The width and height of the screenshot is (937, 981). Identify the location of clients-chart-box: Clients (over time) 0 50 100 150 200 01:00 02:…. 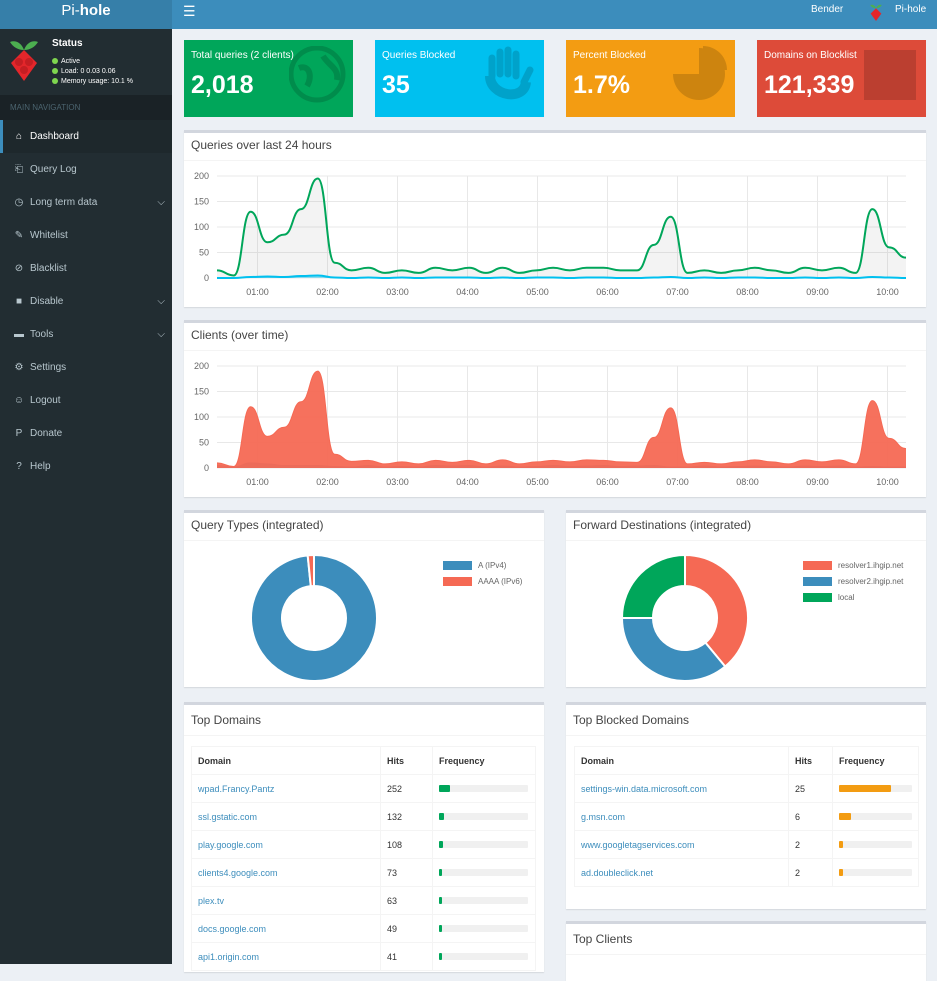
(555, 408).